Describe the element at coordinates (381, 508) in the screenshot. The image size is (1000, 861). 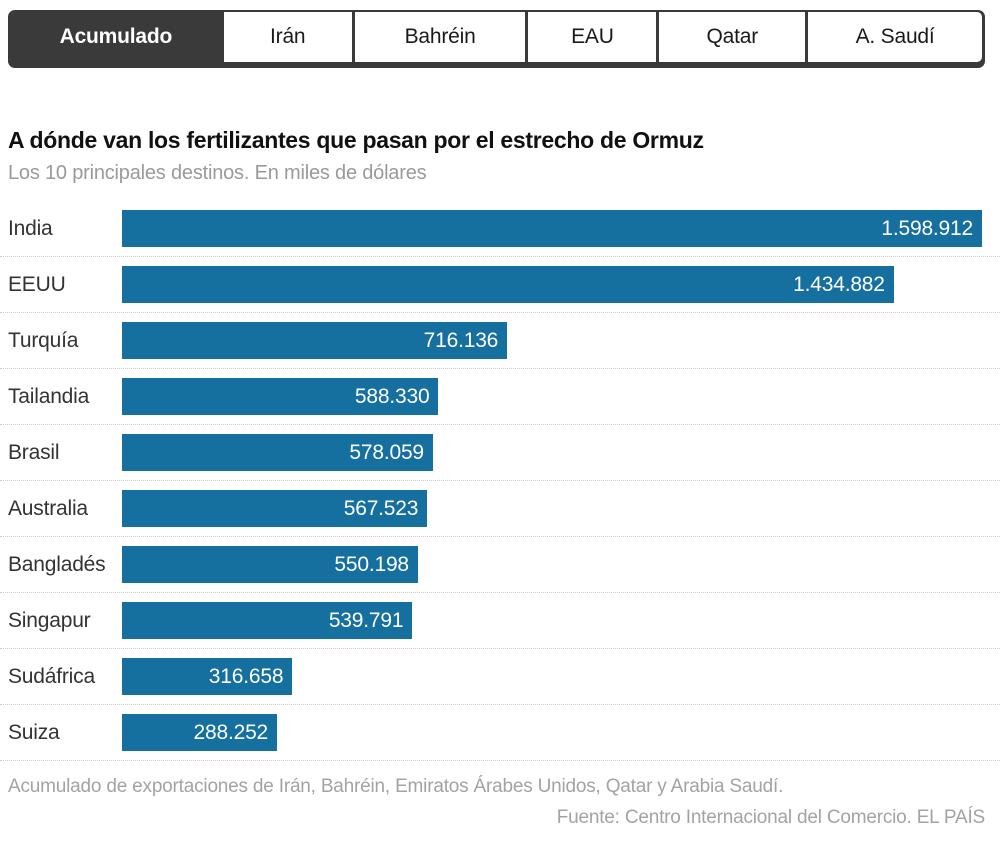
I see `bar-value-label: 567.523` at that location.